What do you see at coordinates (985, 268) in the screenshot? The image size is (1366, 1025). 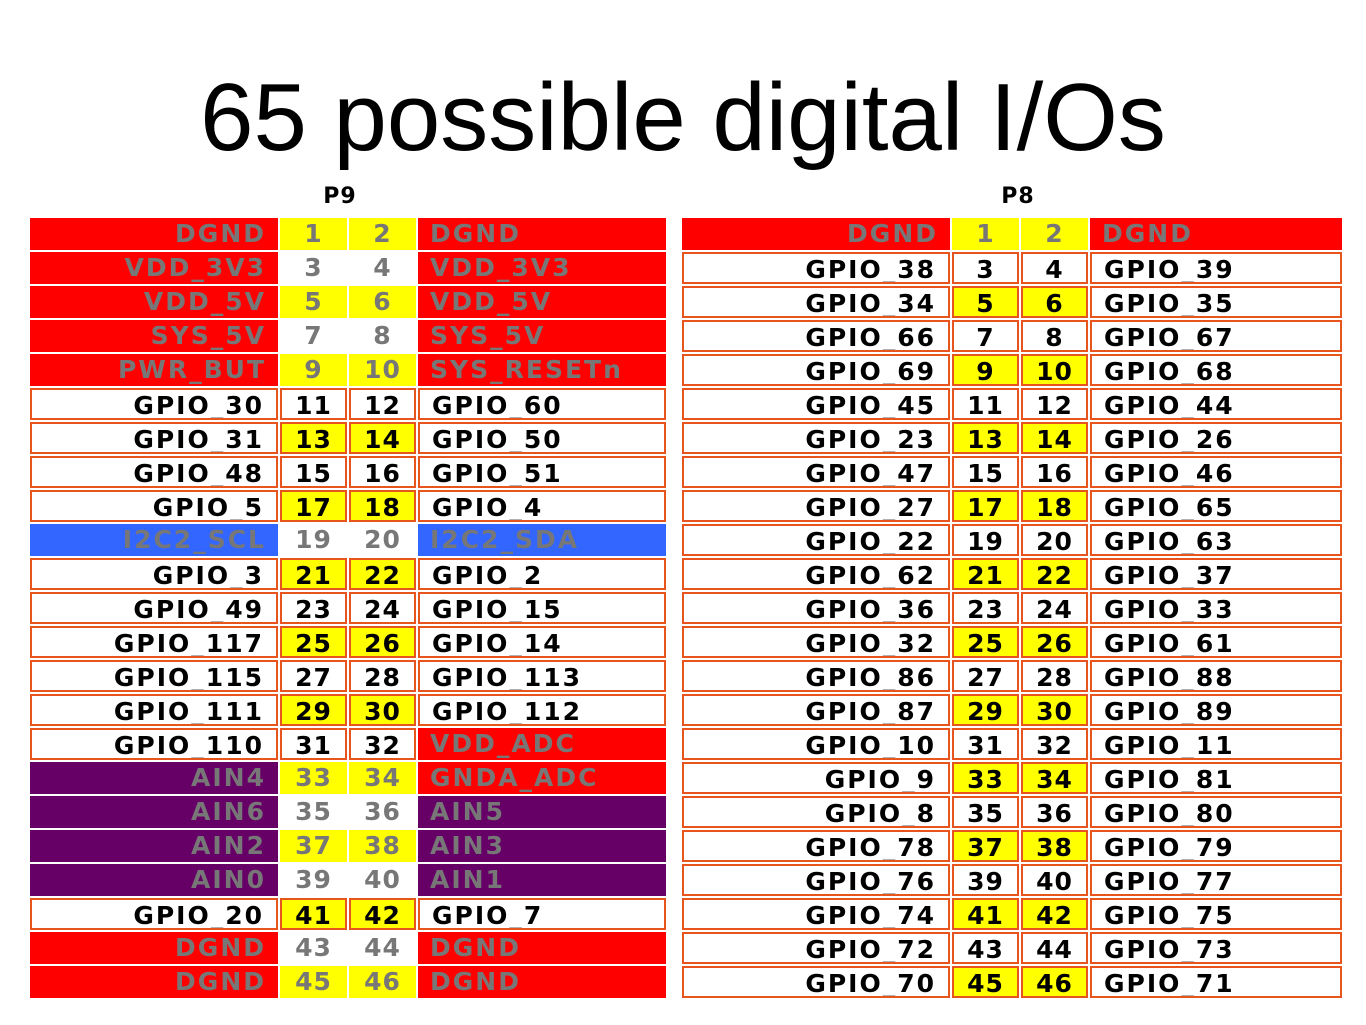 I see `pin-number-left: 3` at bounding box center [985, 268].